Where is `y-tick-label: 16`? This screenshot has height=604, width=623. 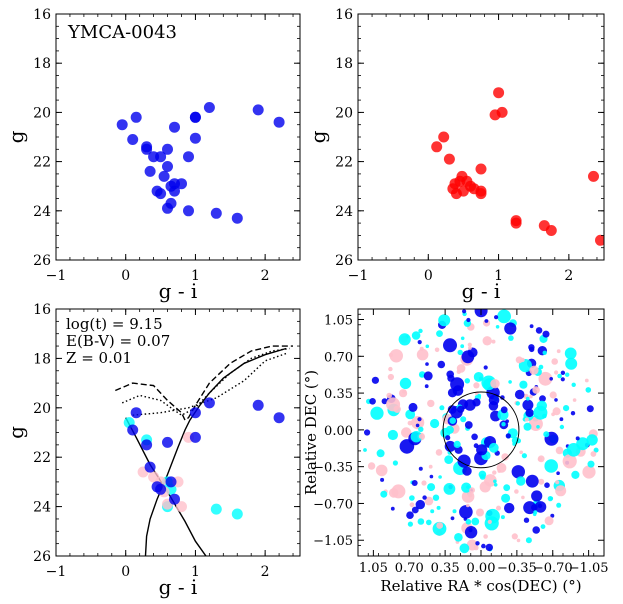 y-tick-label: 16 is located at coordinates (42, 15).